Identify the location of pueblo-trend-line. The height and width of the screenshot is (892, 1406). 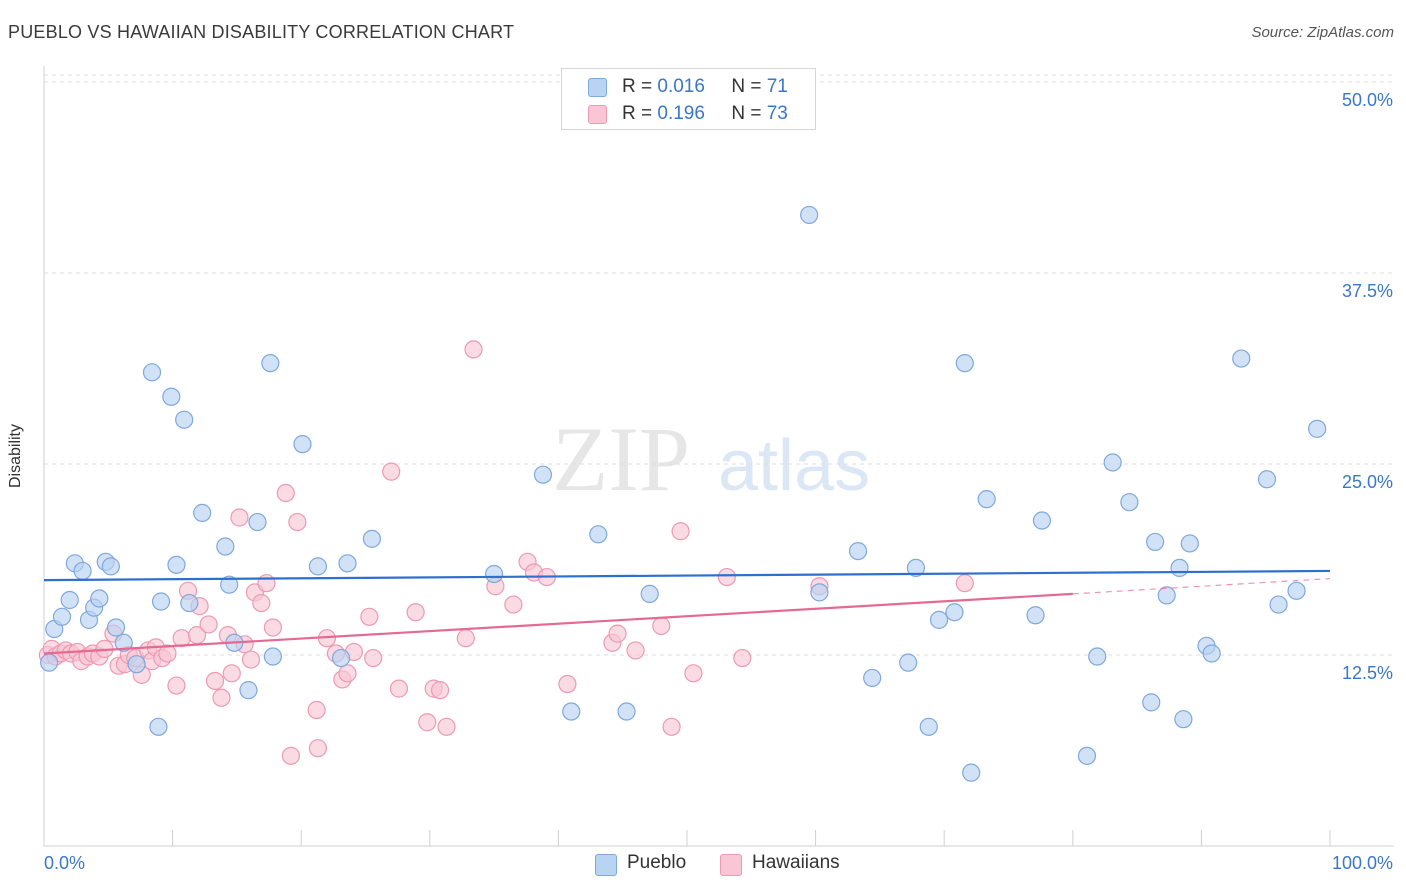
(687, 575).